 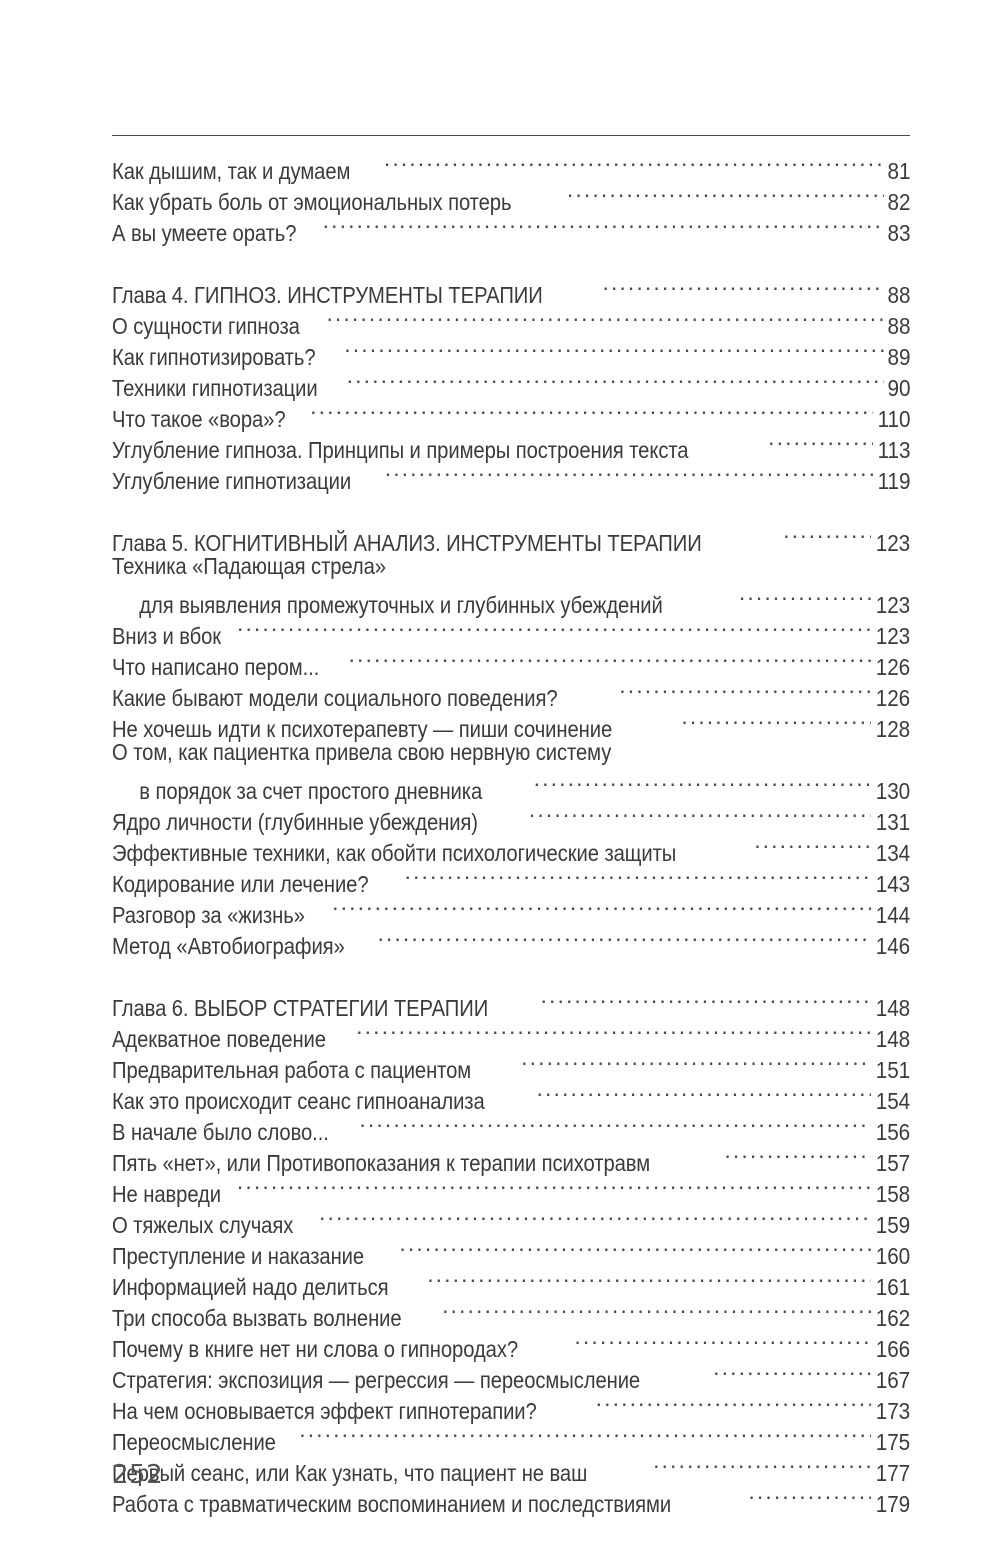 I want to click on toc-entry: Техники гипнотизации 90, so click(x=511, y=383).